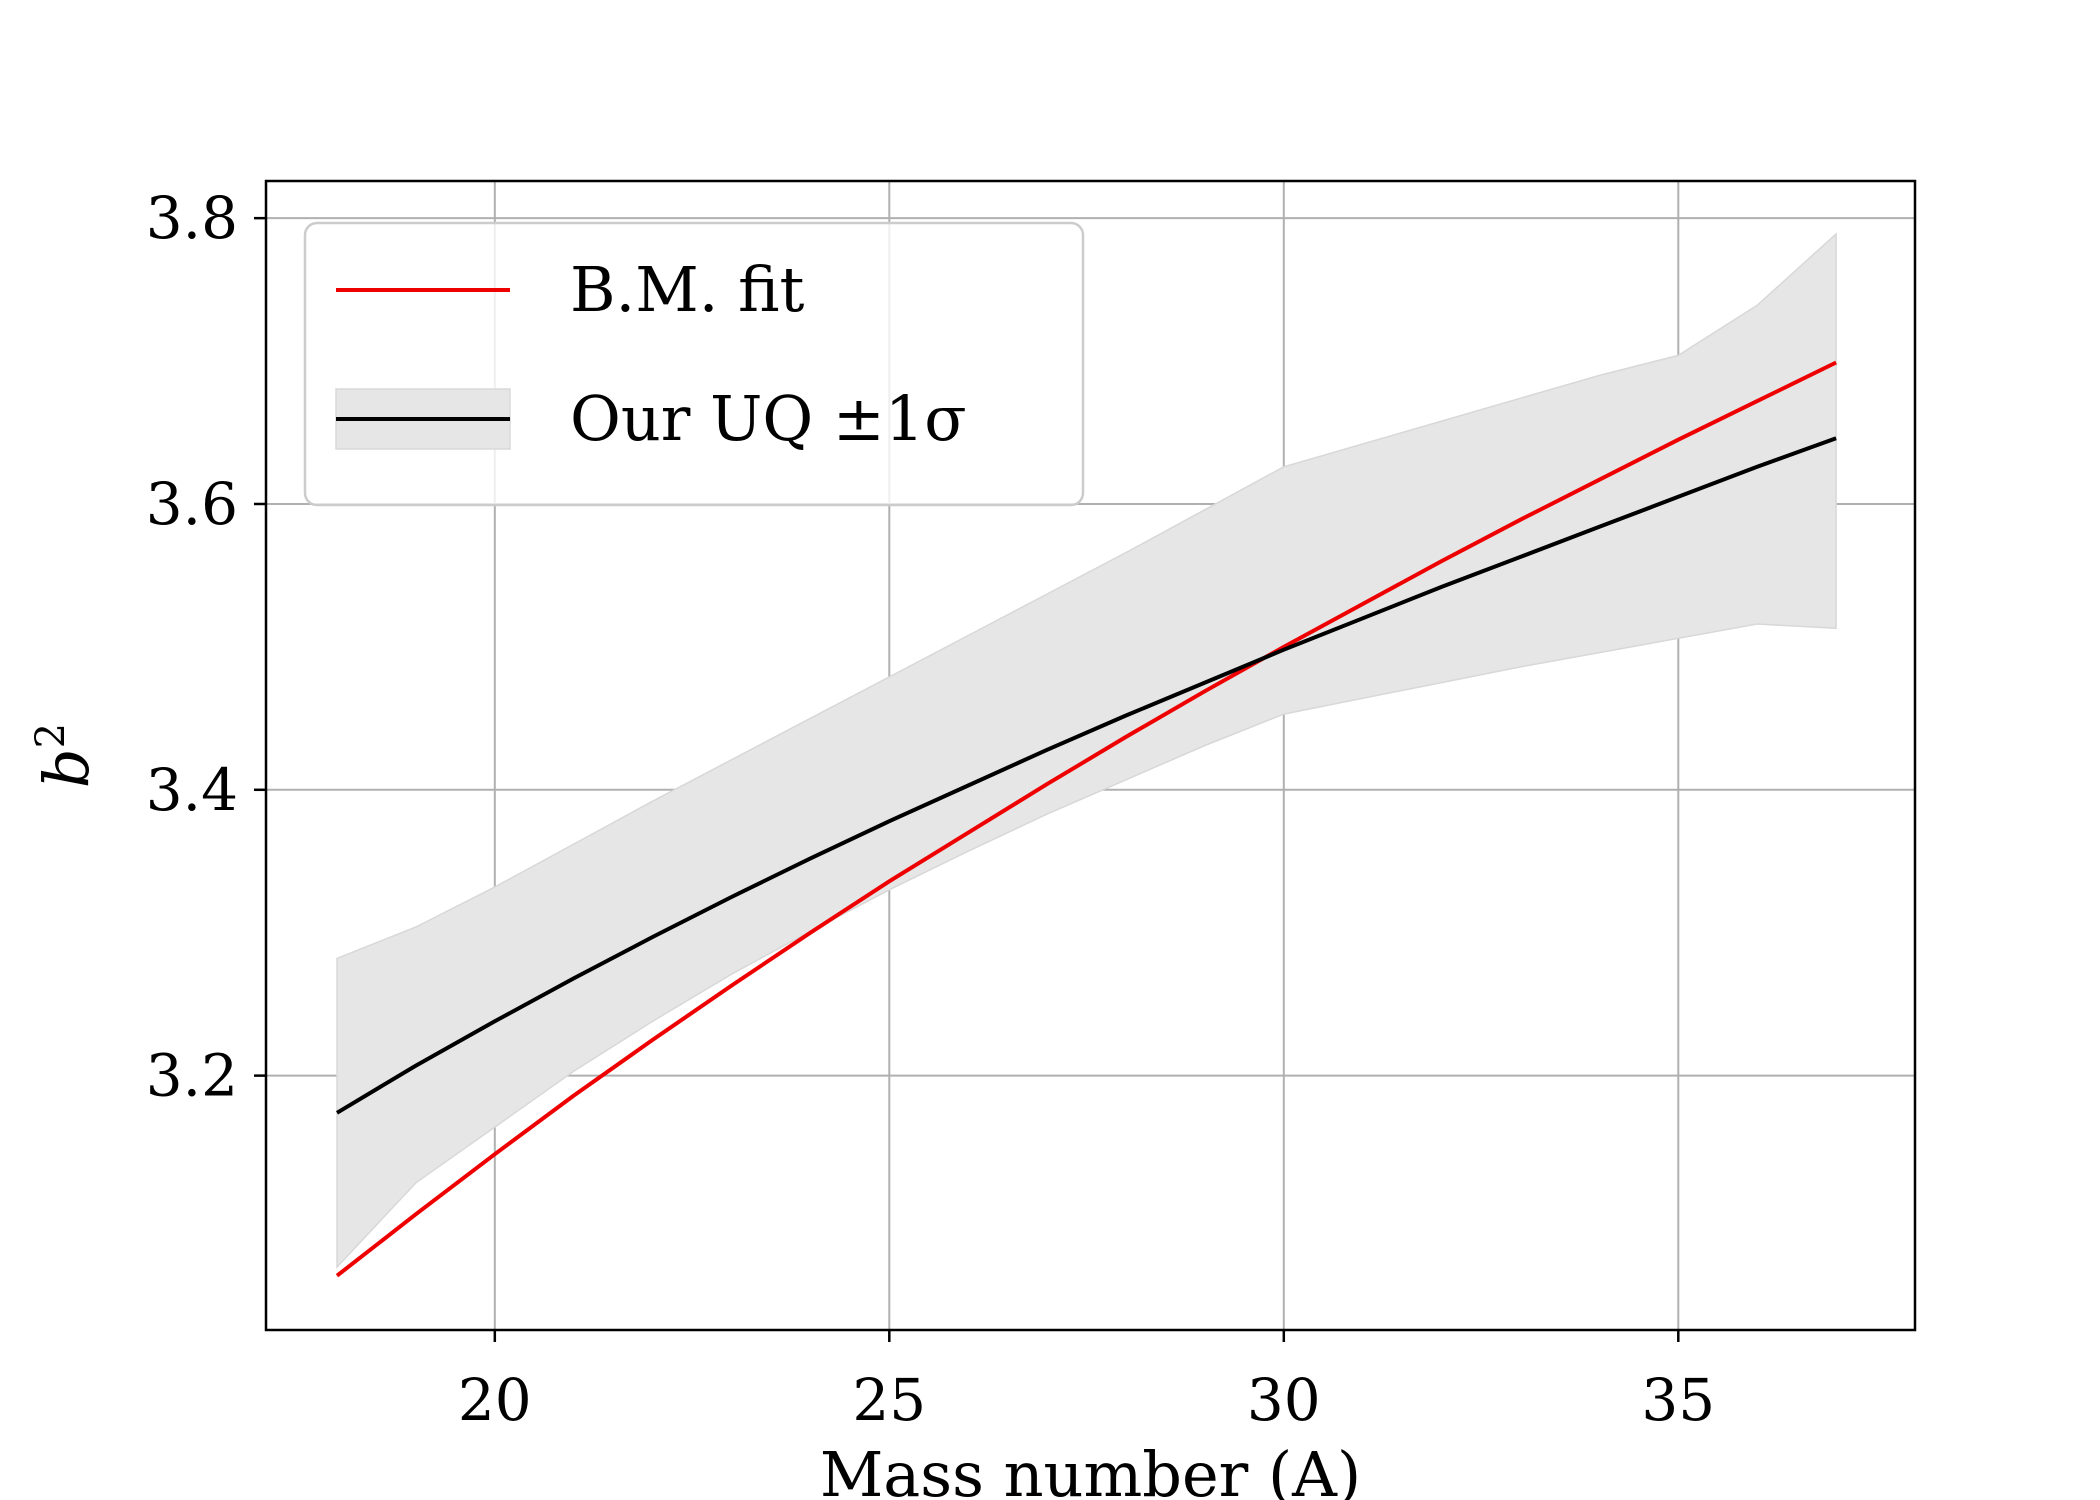  Describe the element at coordinates (495, 1400) in the screenshot. I see `x-tick-label: 20` at that location.